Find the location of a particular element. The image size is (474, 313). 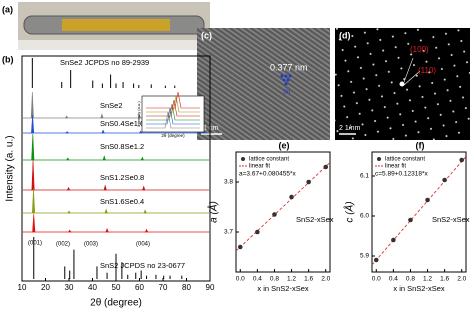

peak-label: (004) is located at coordinates (143, 245).